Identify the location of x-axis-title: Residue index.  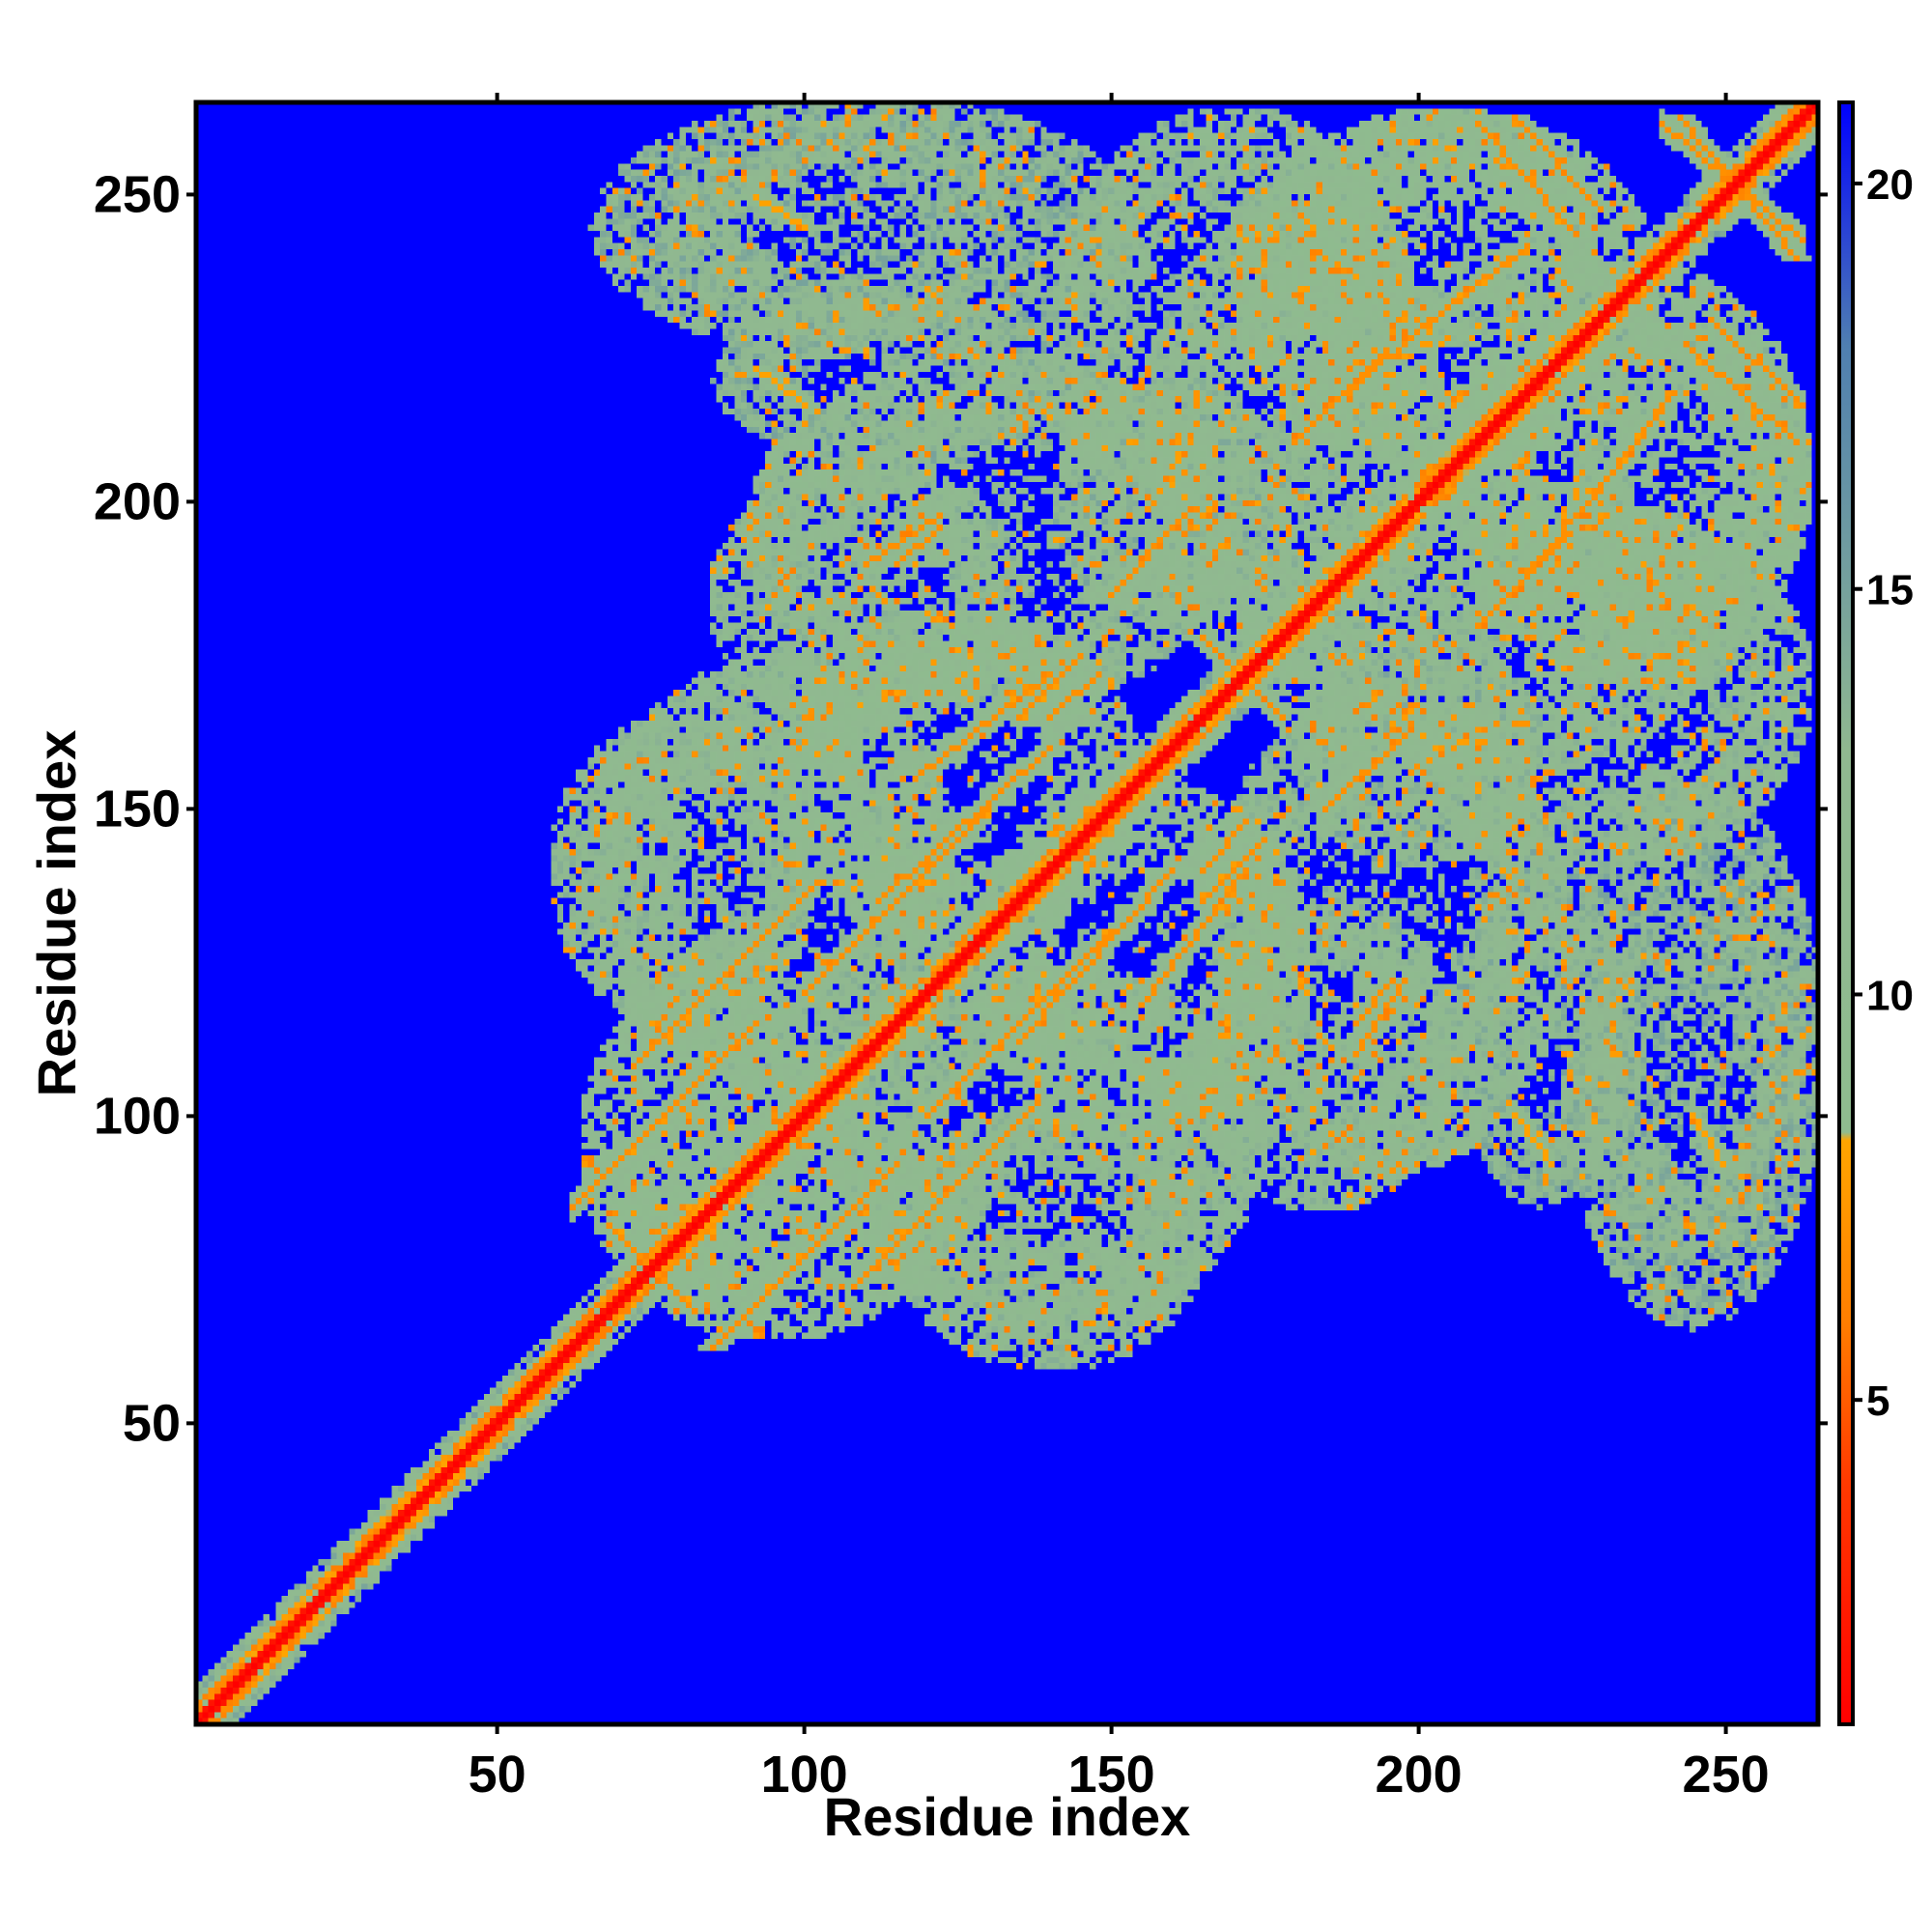
(1008, 1816).